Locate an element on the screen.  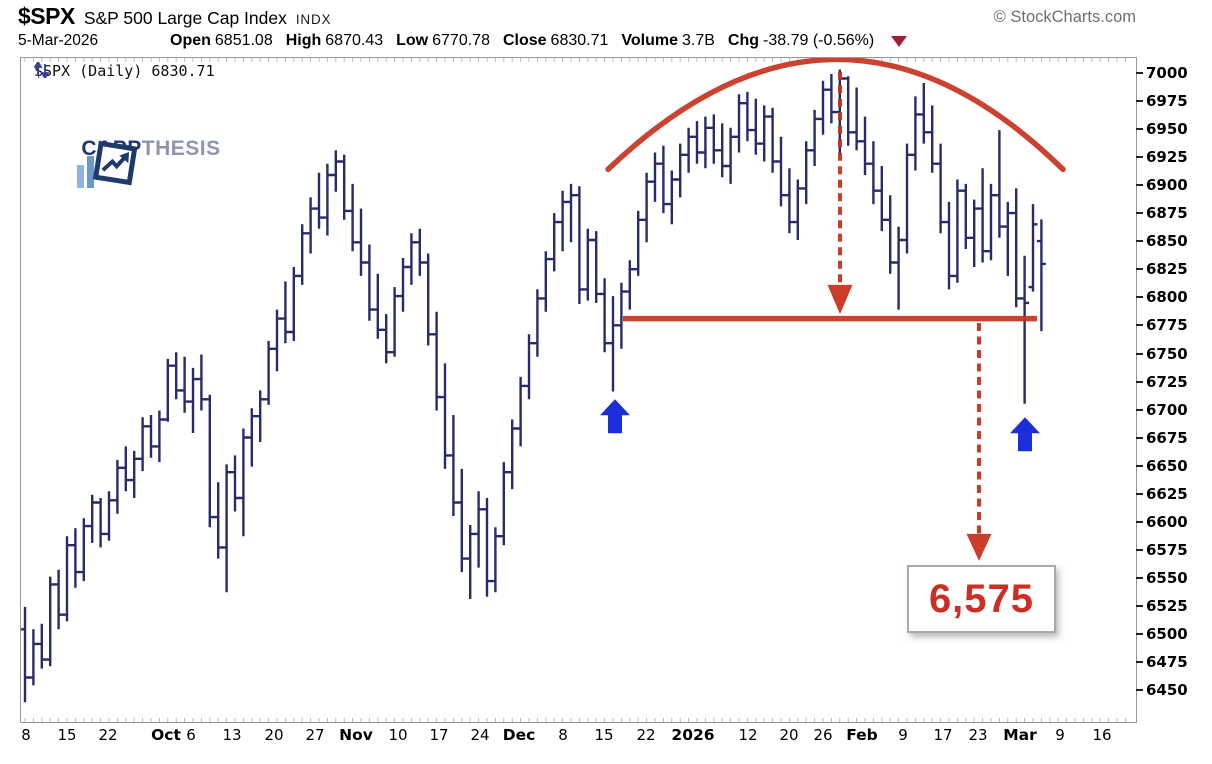
y-axis-label: 7000 is located at coordinates (1167, 73).